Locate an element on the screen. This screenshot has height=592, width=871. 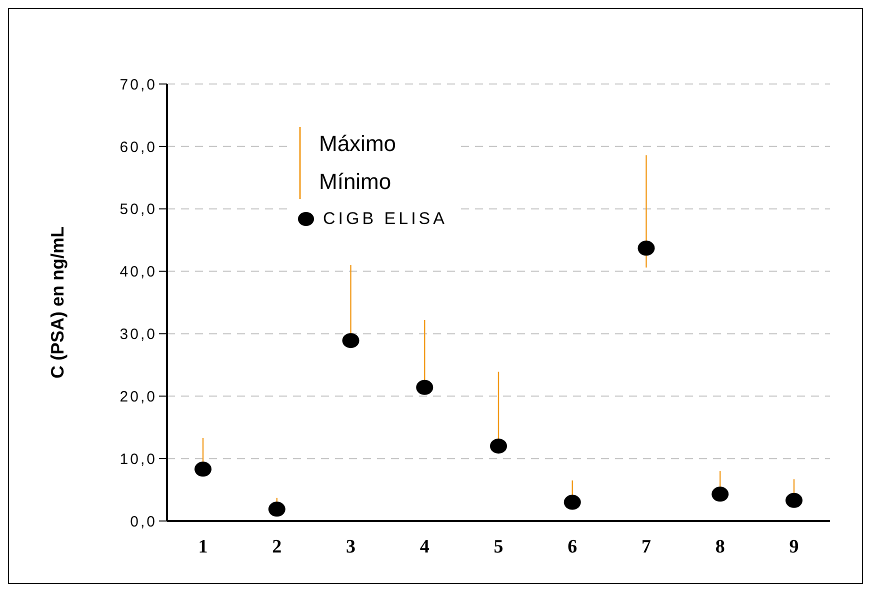
x-tick-label: 2 is located at coordinates (277, 547).